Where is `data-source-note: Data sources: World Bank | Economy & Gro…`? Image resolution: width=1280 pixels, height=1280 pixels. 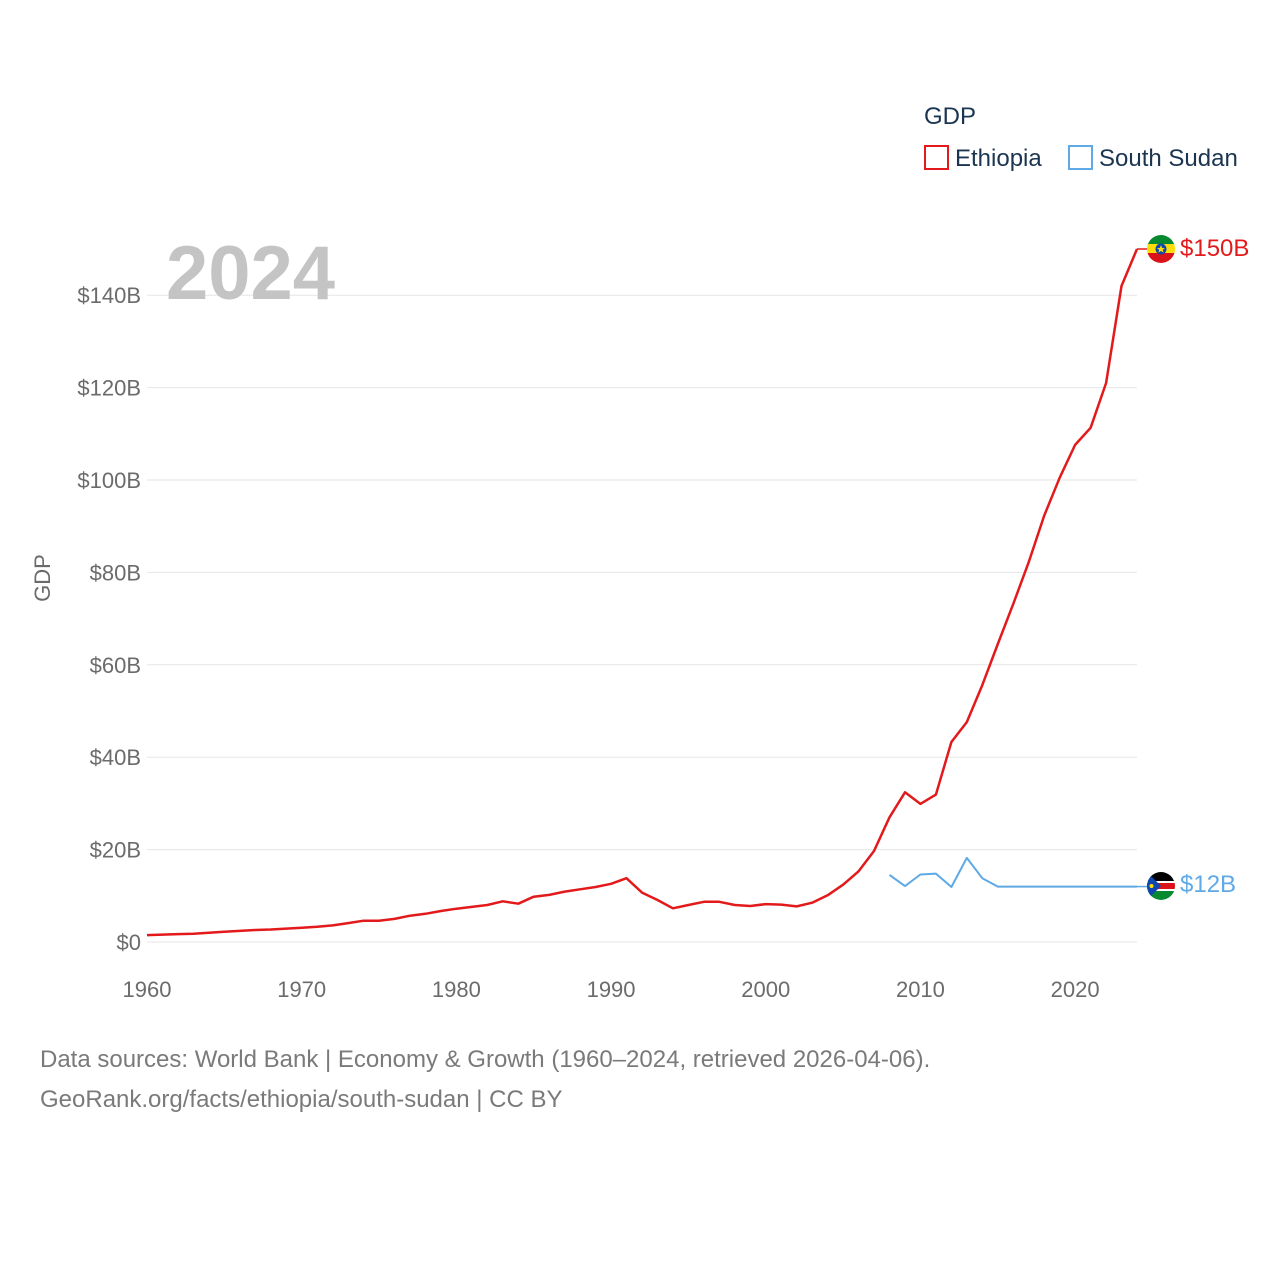
data-source-note: Data sources: World Bank | Economy & Gro… is located at coordinates (640, 1080).